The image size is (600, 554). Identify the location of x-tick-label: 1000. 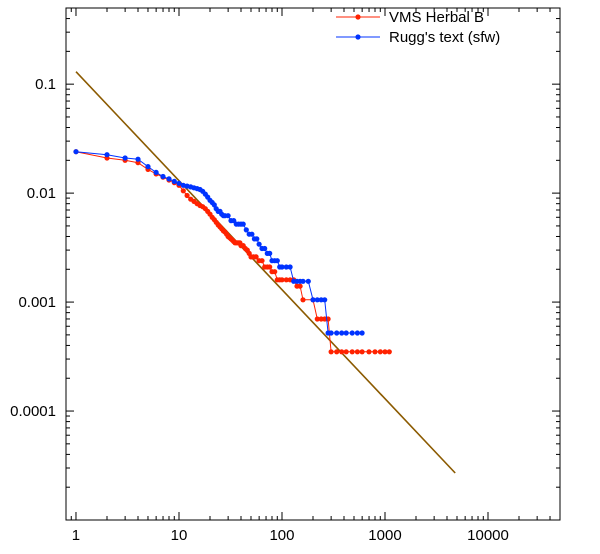
(384, 535).